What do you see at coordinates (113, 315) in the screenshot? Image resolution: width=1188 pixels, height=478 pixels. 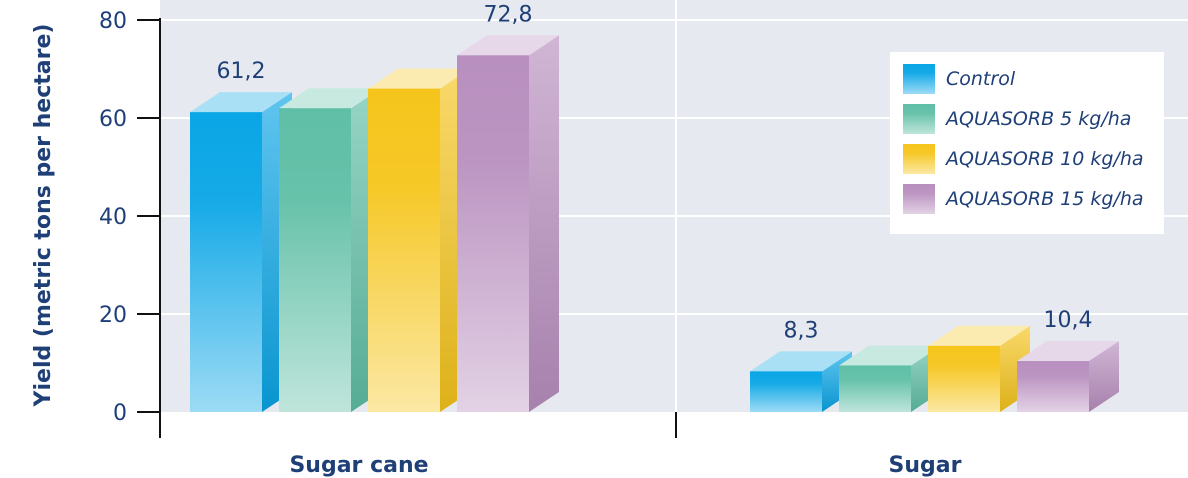 I see `y-tick-label: 20` at bounding box center [113, 315].